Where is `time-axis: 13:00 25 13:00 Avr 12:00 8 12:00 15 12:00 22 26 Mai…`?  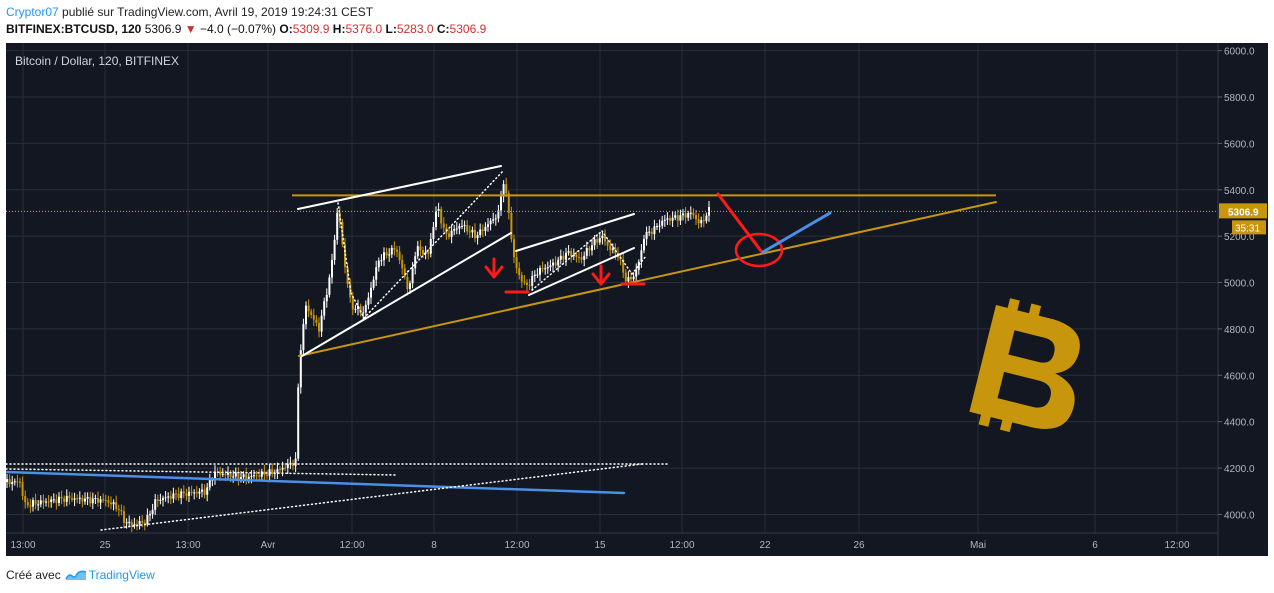
time-axis: 13:00 25 13:00 Avr 12:00 8 12:00 15 12:00 22 26 Mai… is located at coordinates (612, 541).